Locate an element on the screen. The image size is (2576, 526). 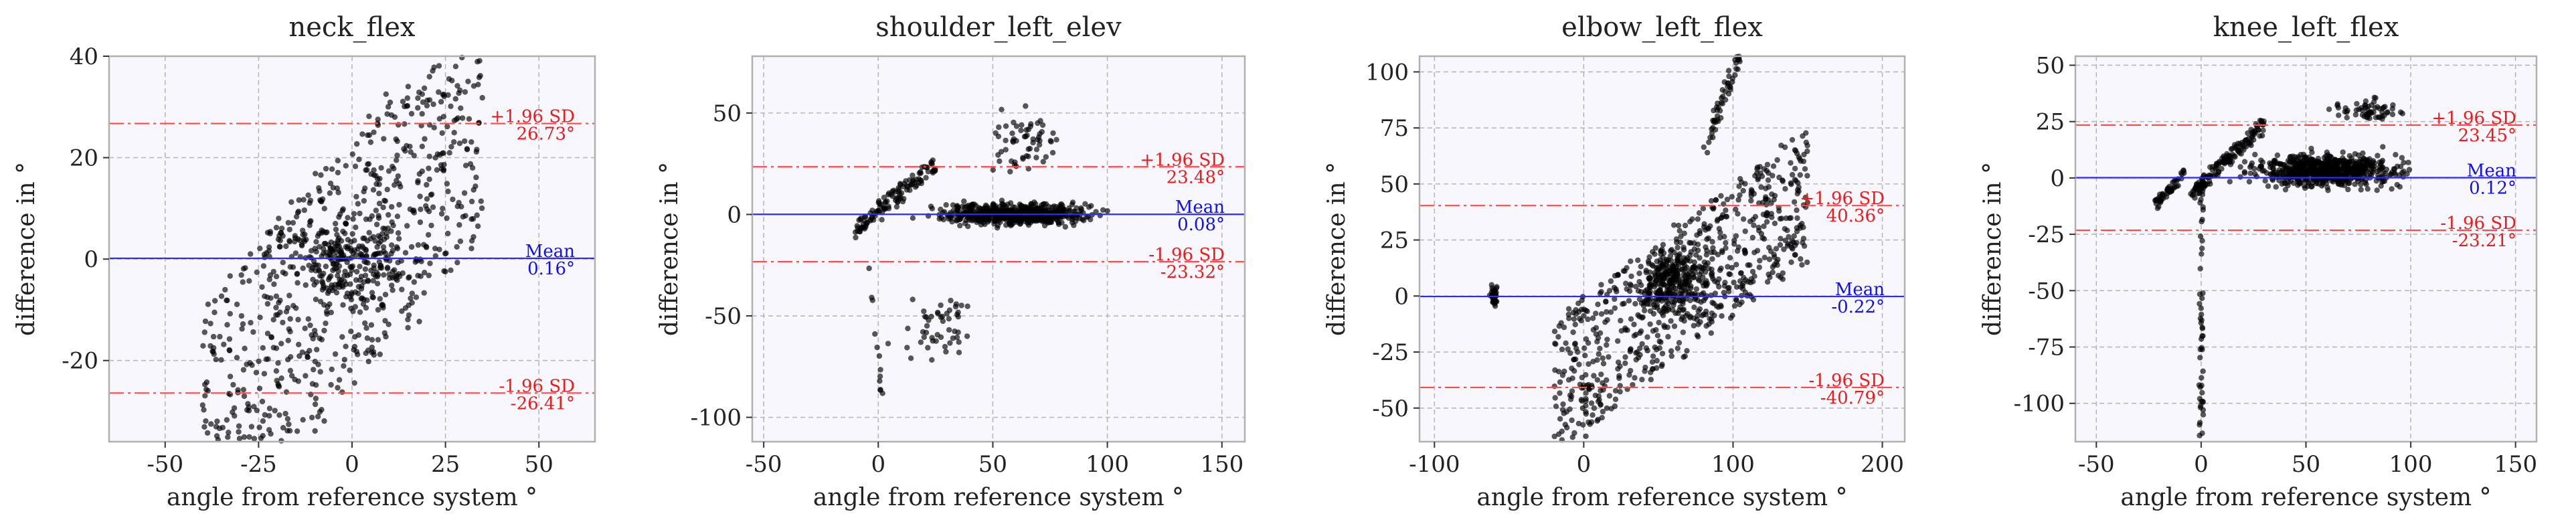
chart-title: shoulder_left_elev is located at coordinates (998, 27).